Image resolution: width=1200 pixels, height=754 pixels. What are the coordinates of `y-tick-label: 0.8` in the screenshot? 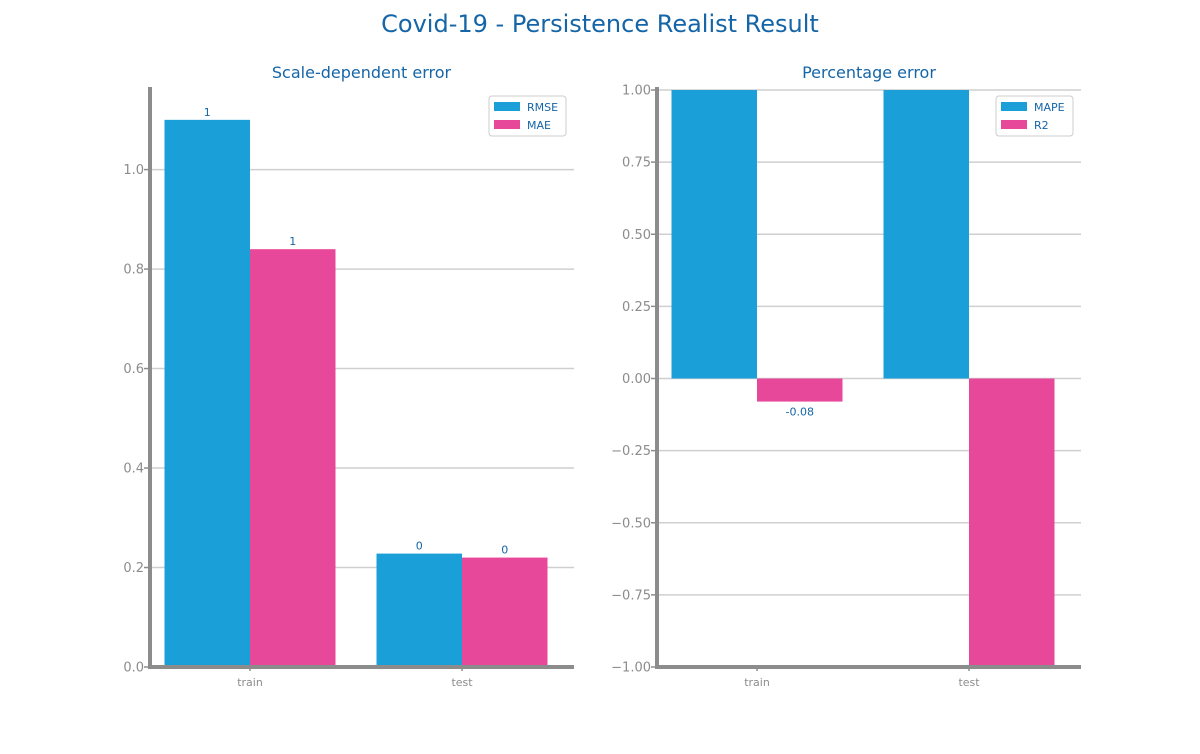 It's located at (133, 270).